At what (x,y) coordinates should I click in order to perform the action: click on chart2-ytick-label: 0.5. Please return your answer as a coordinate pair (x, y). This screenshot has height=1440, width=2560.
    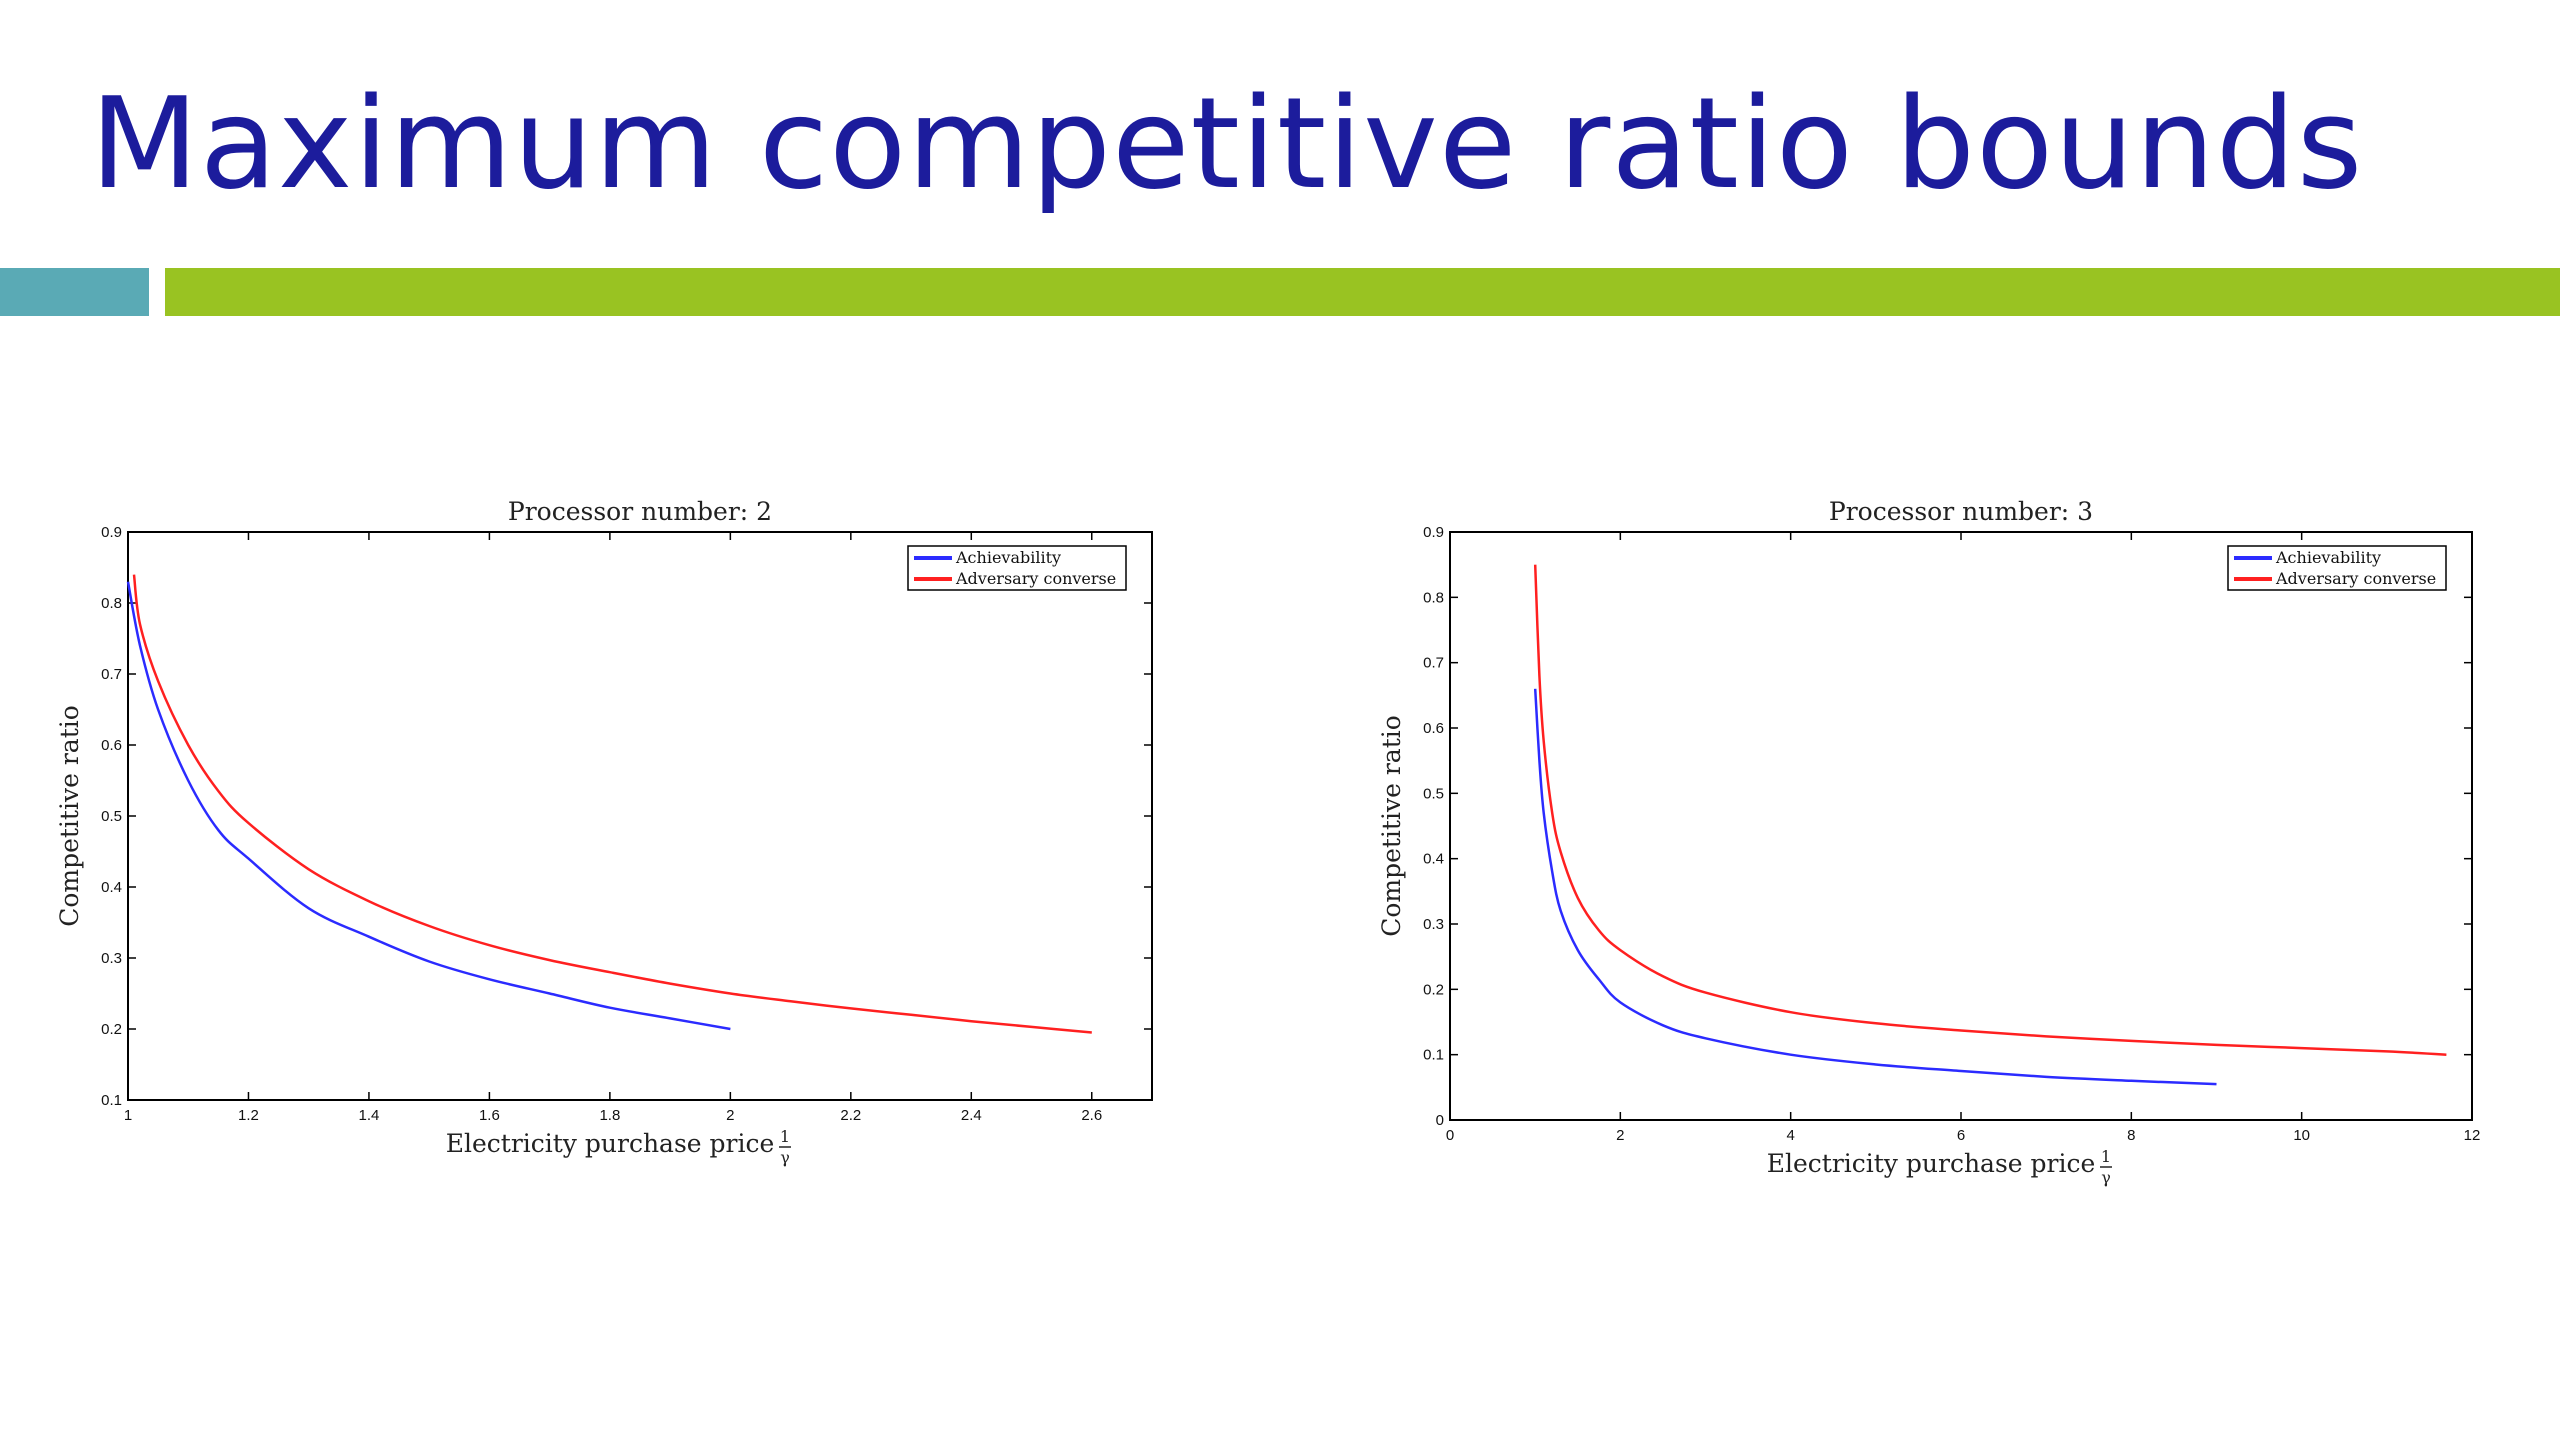
    Looking at the image, I should click on (1433, 793).